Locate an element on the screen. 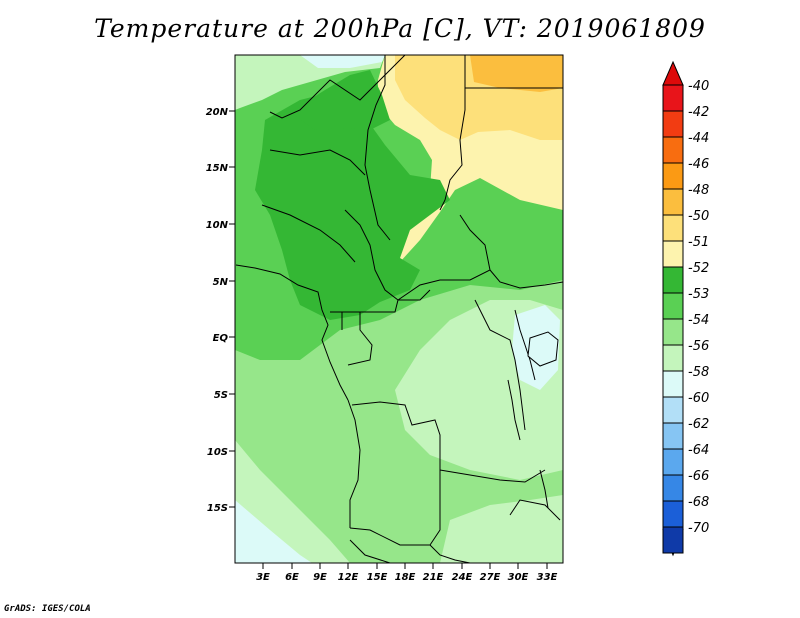  grads-credit: GrADS: IGES/COLA is located at coordinates (47, 609).